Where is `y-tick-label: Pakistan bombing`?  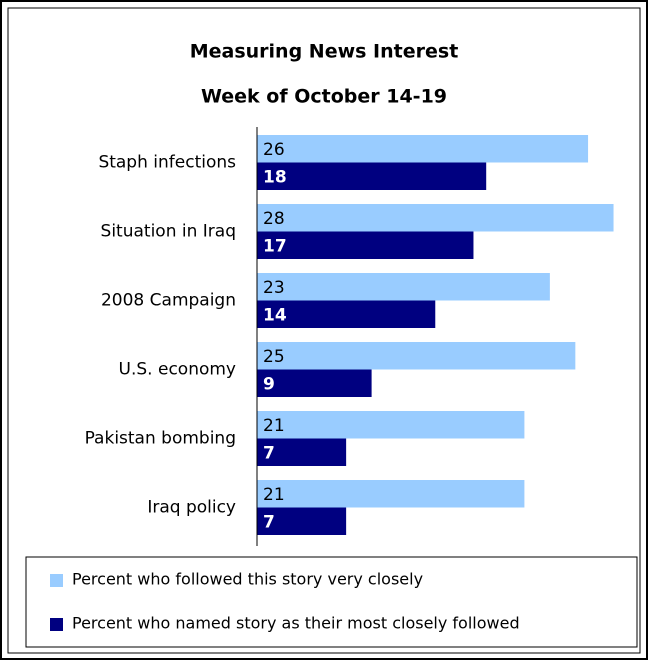
y-tick-label: Pakistan bombing is located at coordinates (160, 439).